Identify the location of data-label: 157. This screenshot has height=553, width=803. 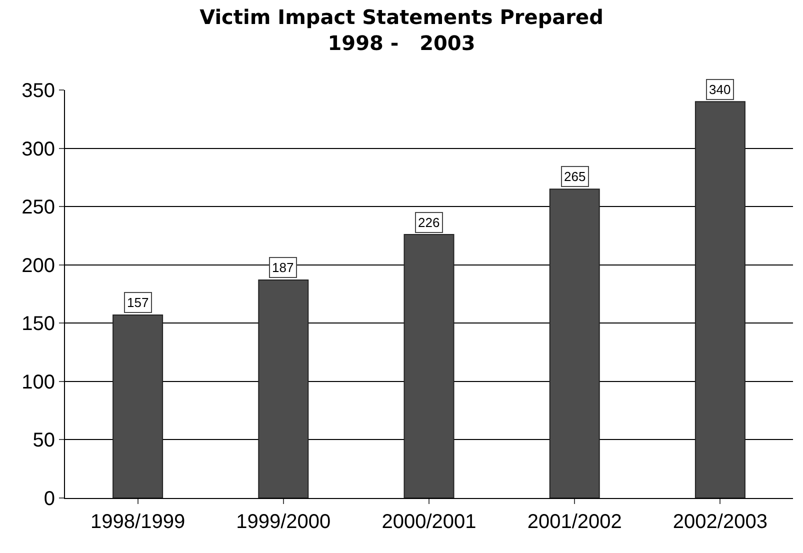
(138, 302).